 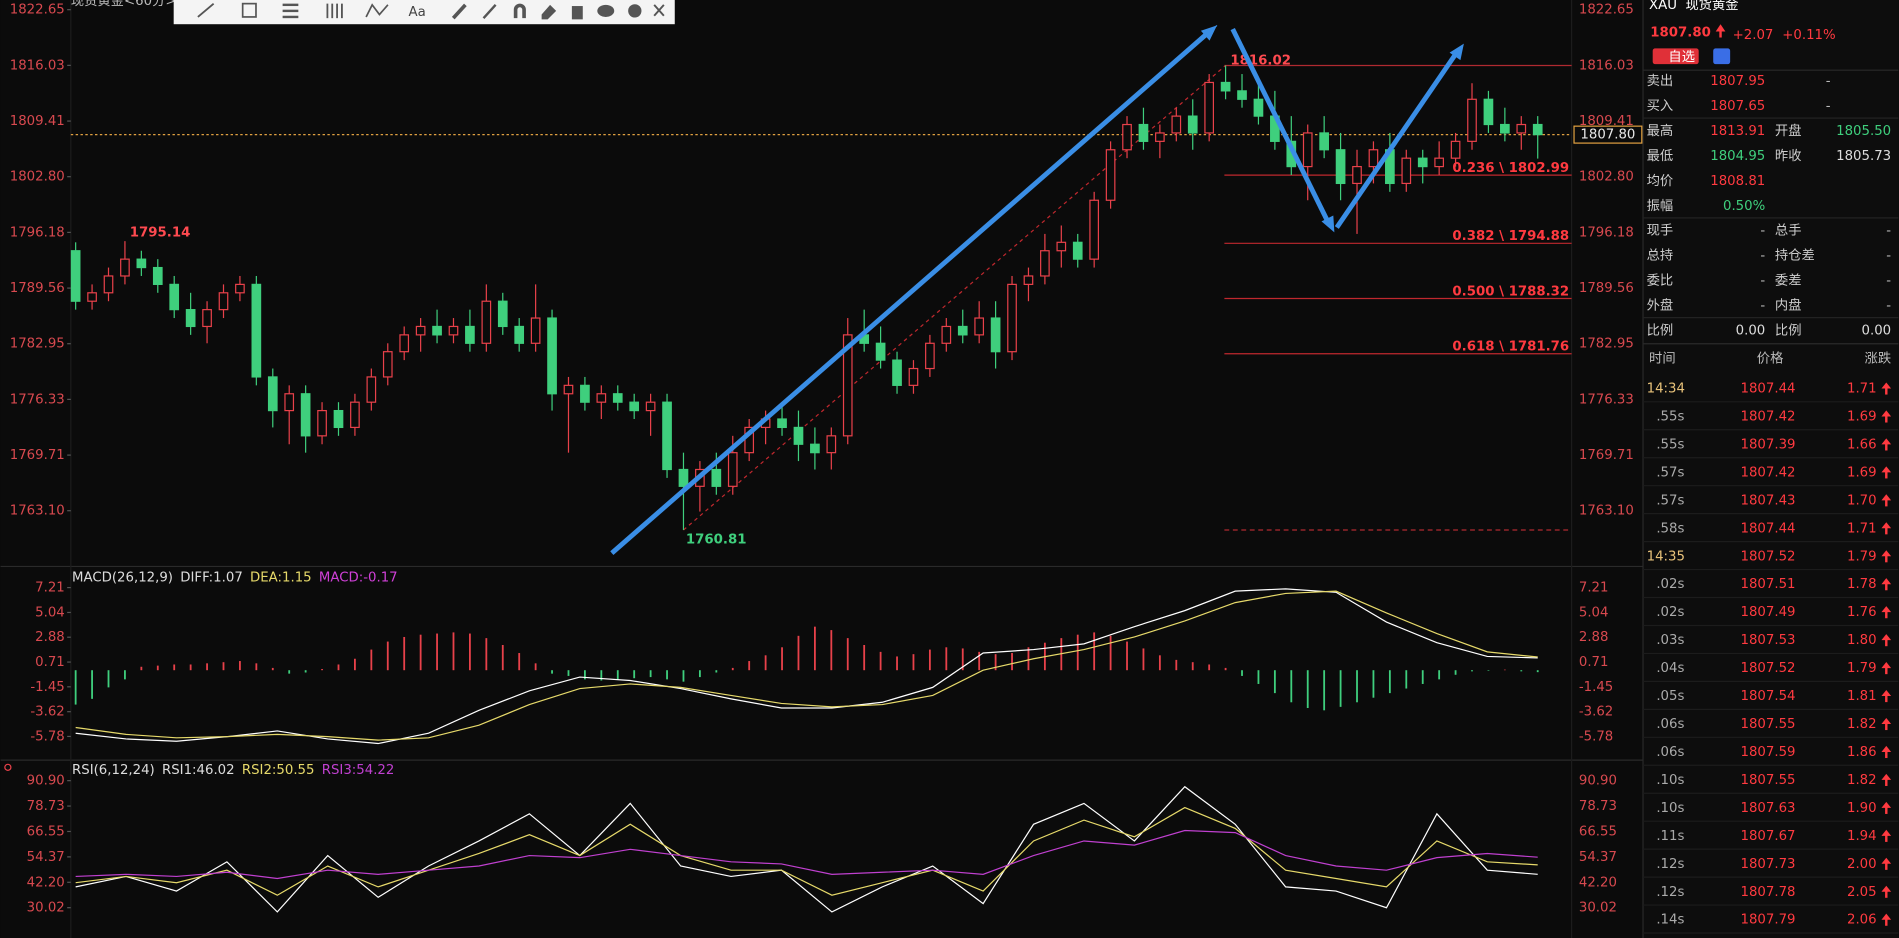 What do you see at coordinates (46, 781) in the screenshot?
I see `y-tick-label: 90.90` at bounding box center [46, 781].